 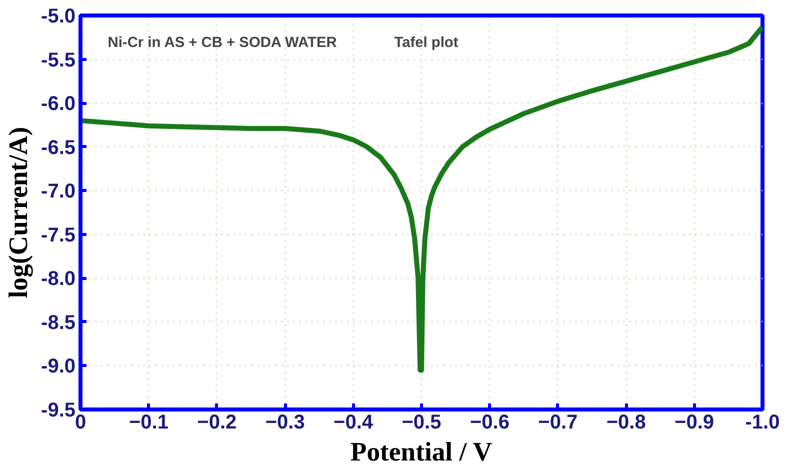 I want to click on x-tick-label: −0.5, so click(x=422, y=423).